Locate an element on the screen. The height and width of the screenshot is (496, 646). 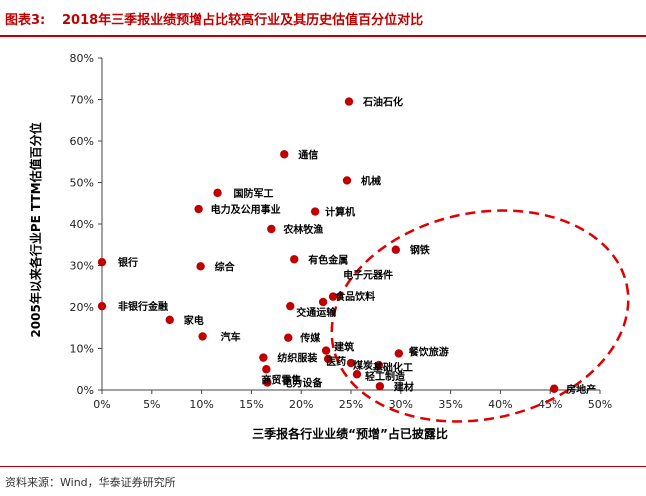
x-tick-label: 25% is located at coordinates (351, 404).